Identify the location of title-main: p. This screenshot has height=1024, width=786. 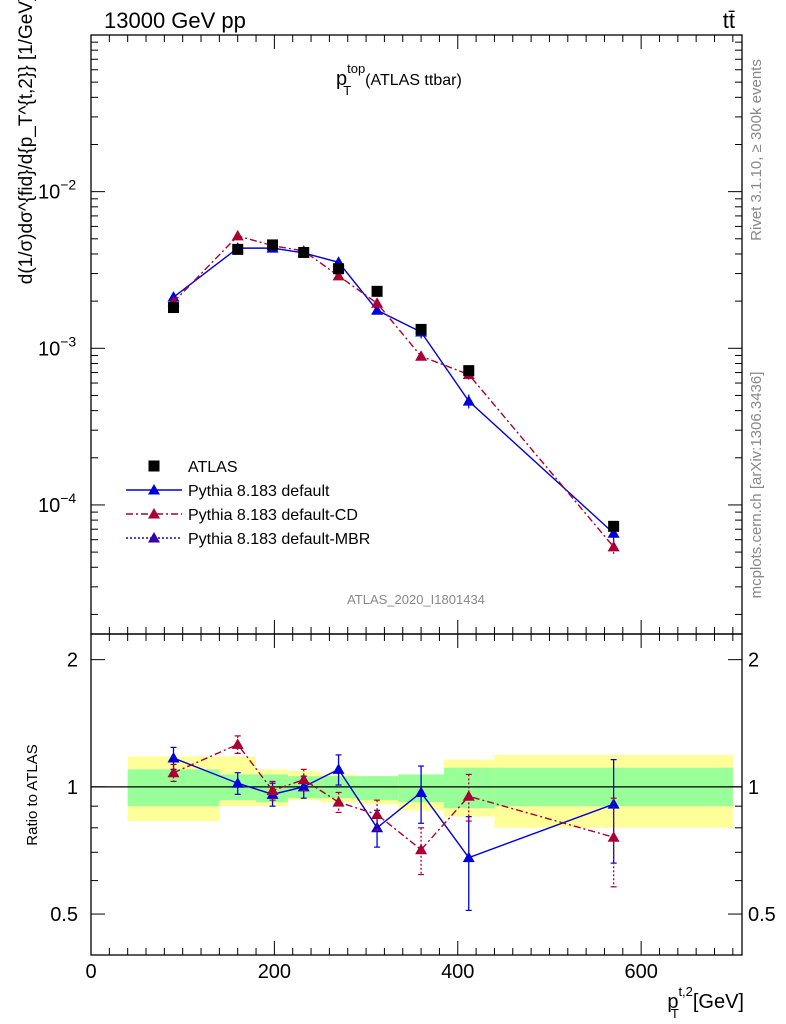
(341, 79).